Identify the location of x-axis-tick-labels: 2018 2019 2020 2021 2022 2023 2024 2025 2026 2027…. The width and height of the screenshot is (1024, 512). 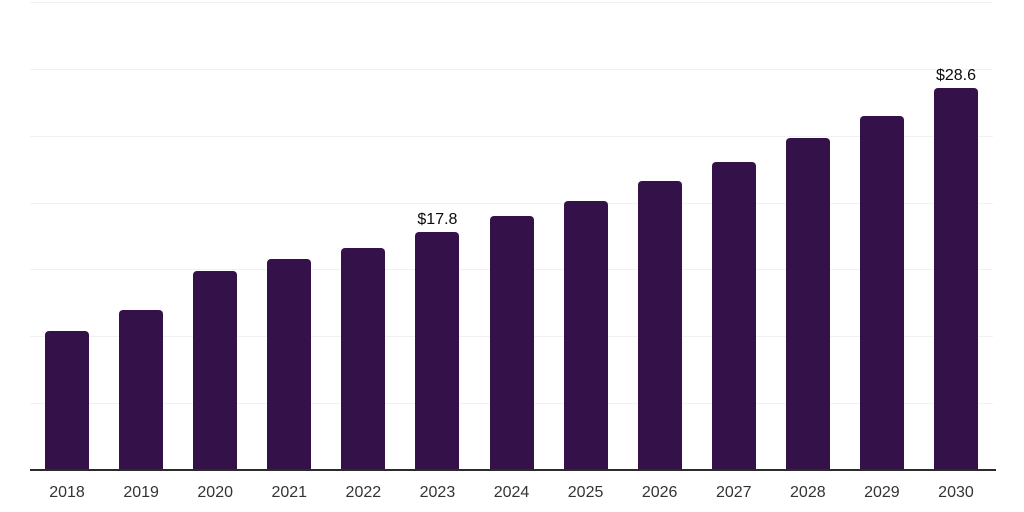
(511, 492).